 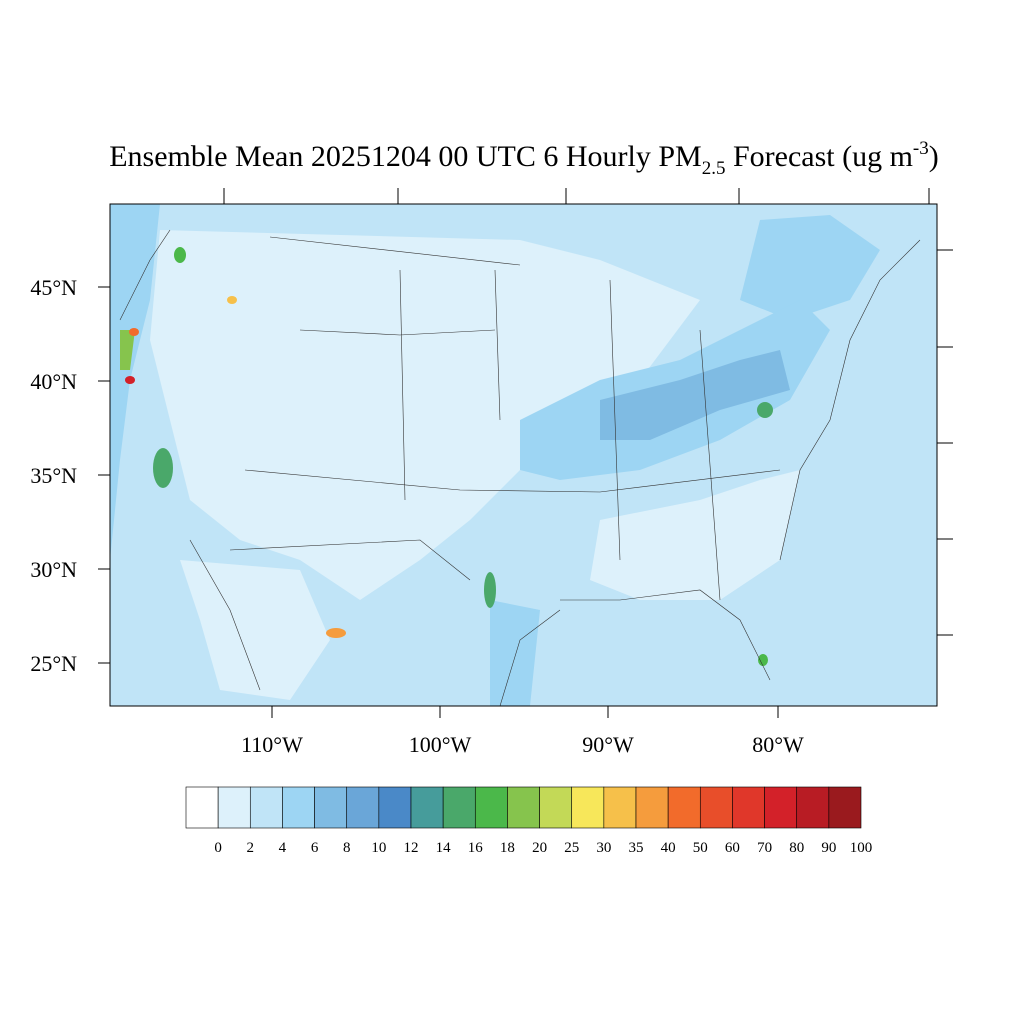 I want to click on colorbar-label: 100, so click(x=861, y=848).